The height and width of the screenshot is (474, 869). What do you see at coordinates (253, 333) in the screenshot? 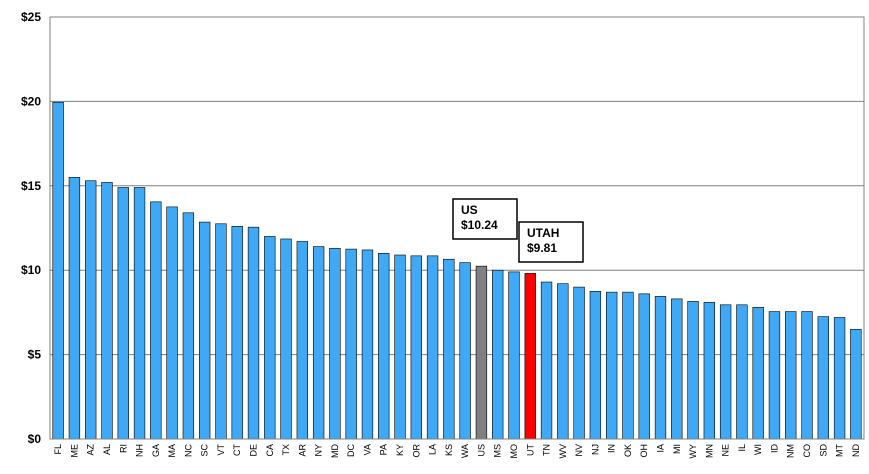
I see `bar-de` at bounding box center [253, 333].